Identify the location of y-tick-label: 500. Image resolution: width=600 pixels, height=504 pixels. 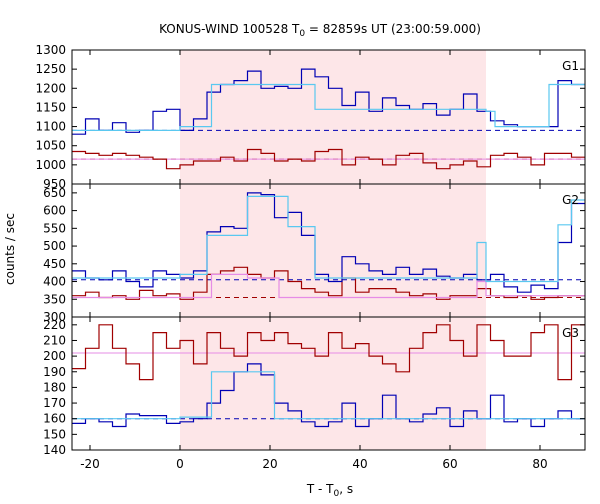
(54, 246).